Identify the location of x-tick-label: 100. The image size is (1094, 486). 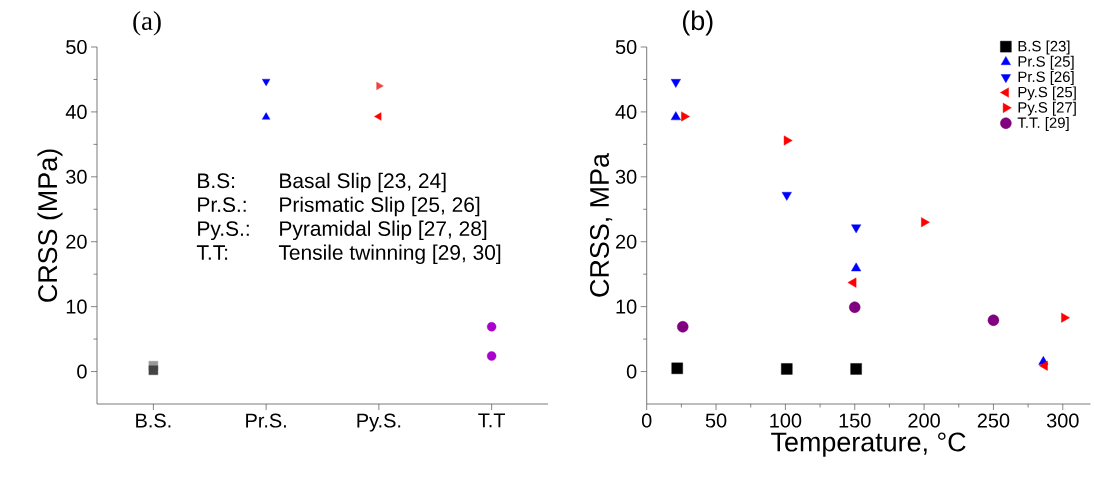
(786, 420).